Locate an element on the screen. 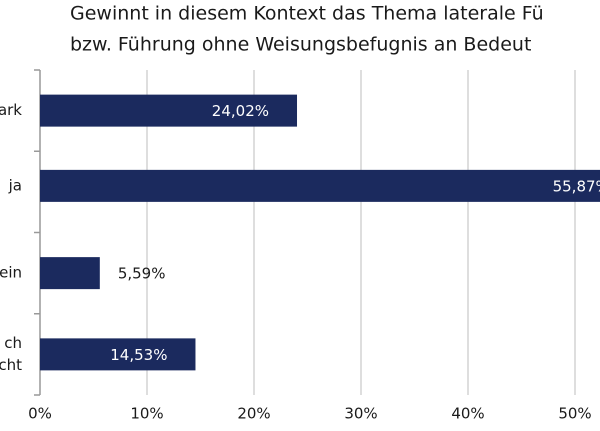 This screenshot has height=431, width=600. y-tick-label: ja is located at coordinates (15, 185).